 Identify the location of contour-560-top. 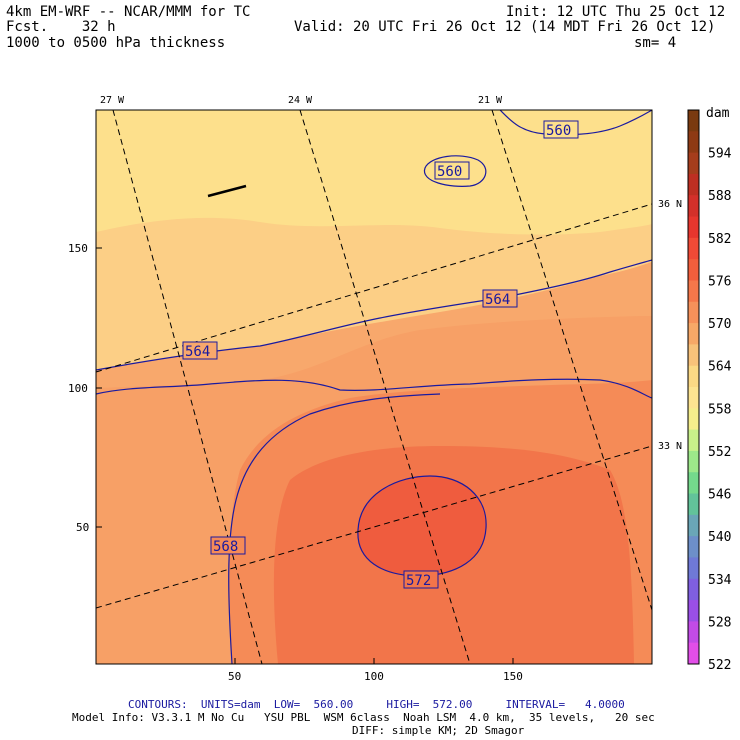
(575, 123).